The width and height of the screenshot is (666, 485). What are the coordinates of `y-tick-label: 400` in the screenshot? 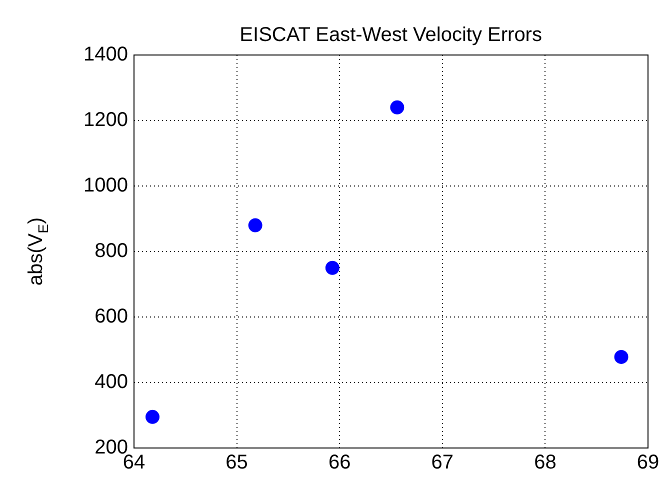 It's located at (111, 382).